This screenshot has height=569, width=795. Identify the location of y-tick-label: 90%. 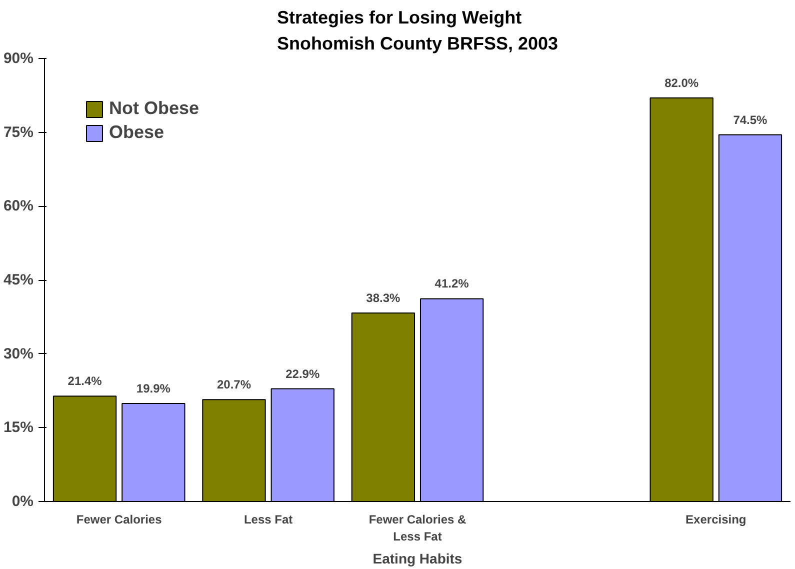
(18, 58).